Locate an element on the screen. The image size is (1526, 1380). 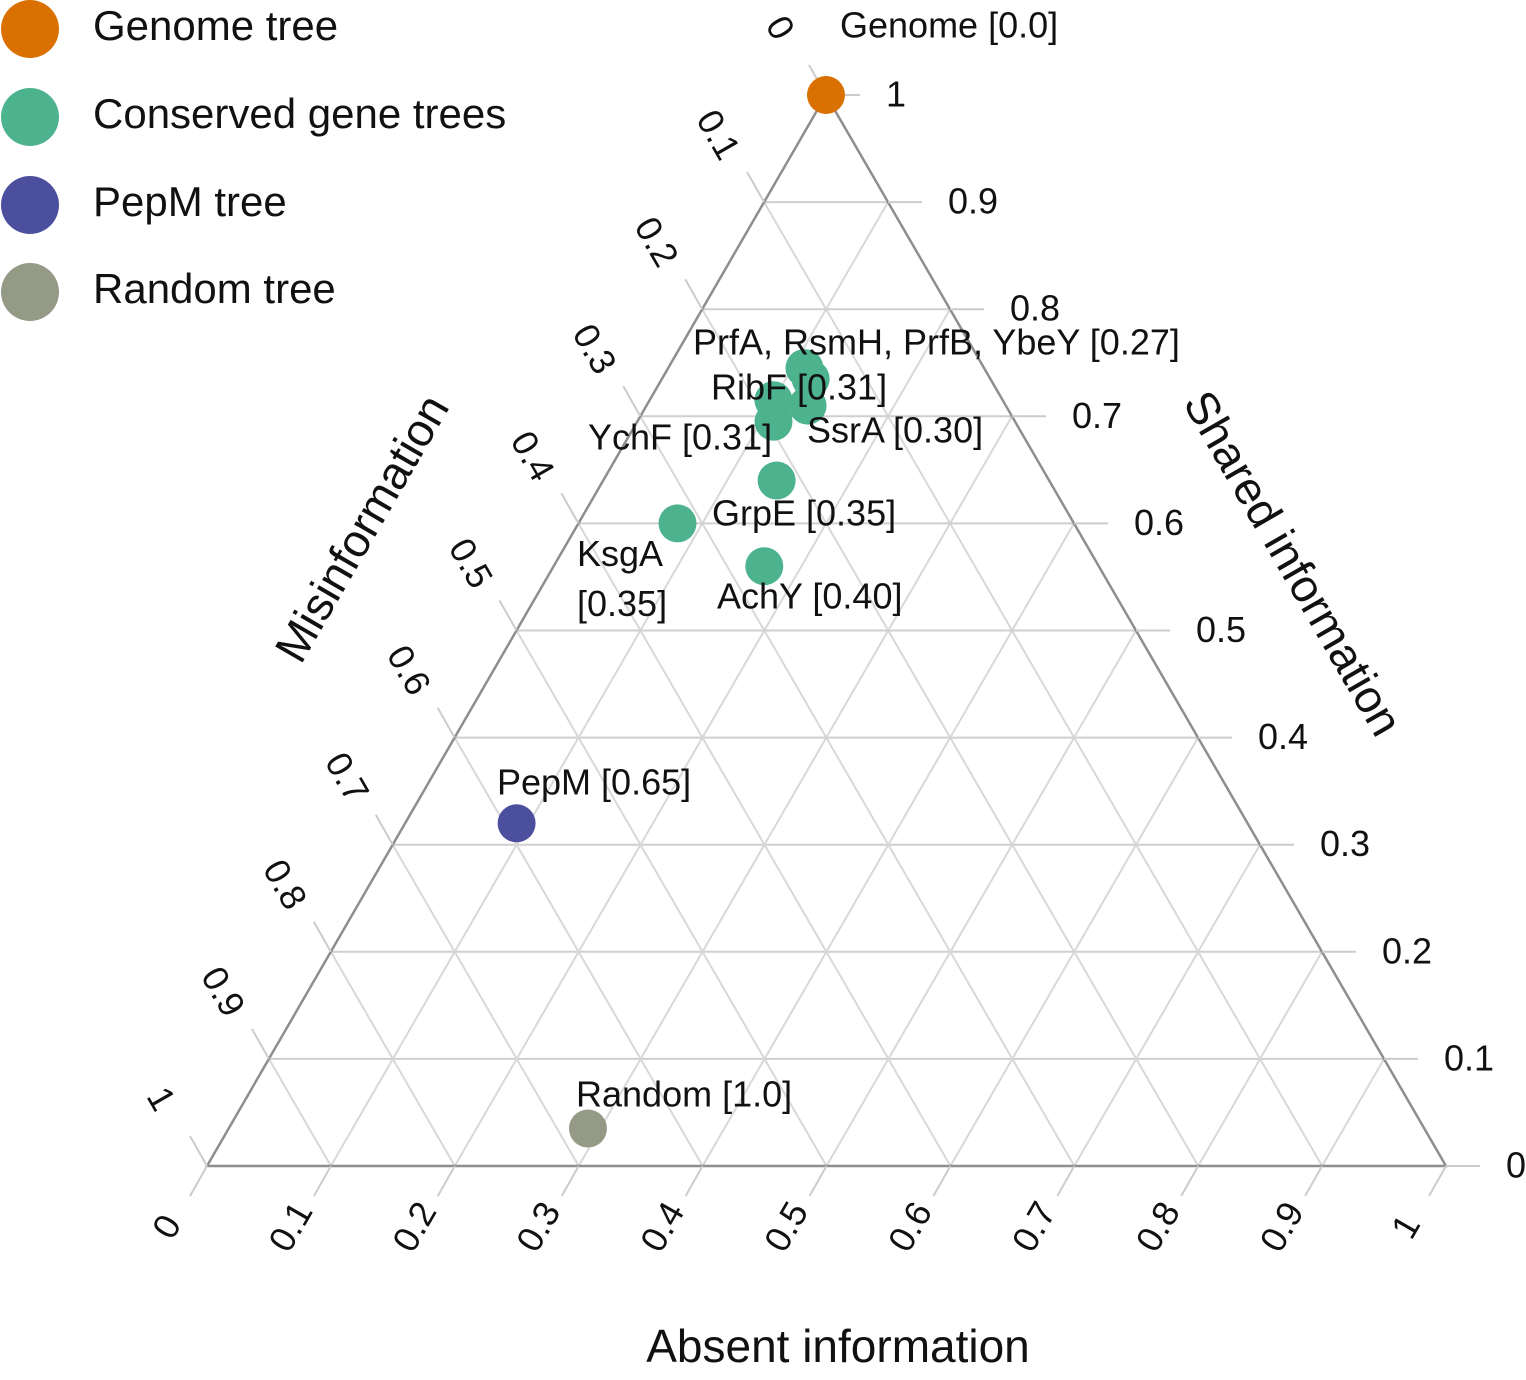
legend-label-genome: Genome tree is located at coordinates (215, 25).